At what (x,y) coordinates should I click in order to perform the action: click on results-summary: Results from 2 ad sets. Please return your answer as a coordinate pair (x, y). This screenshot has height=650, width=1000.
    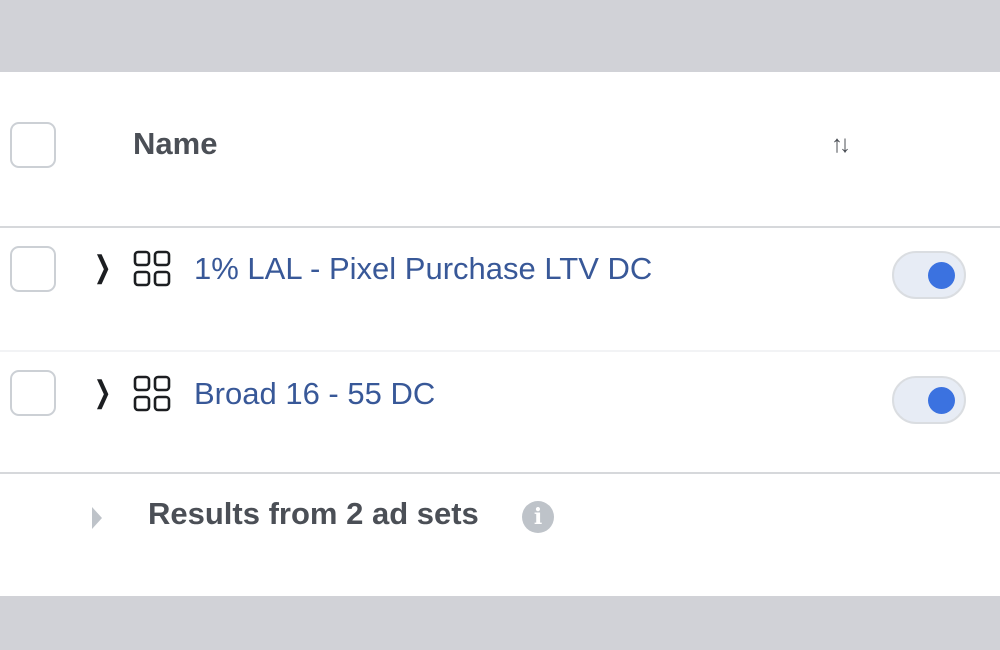
    Looking at the image, I should click on (313, 513).